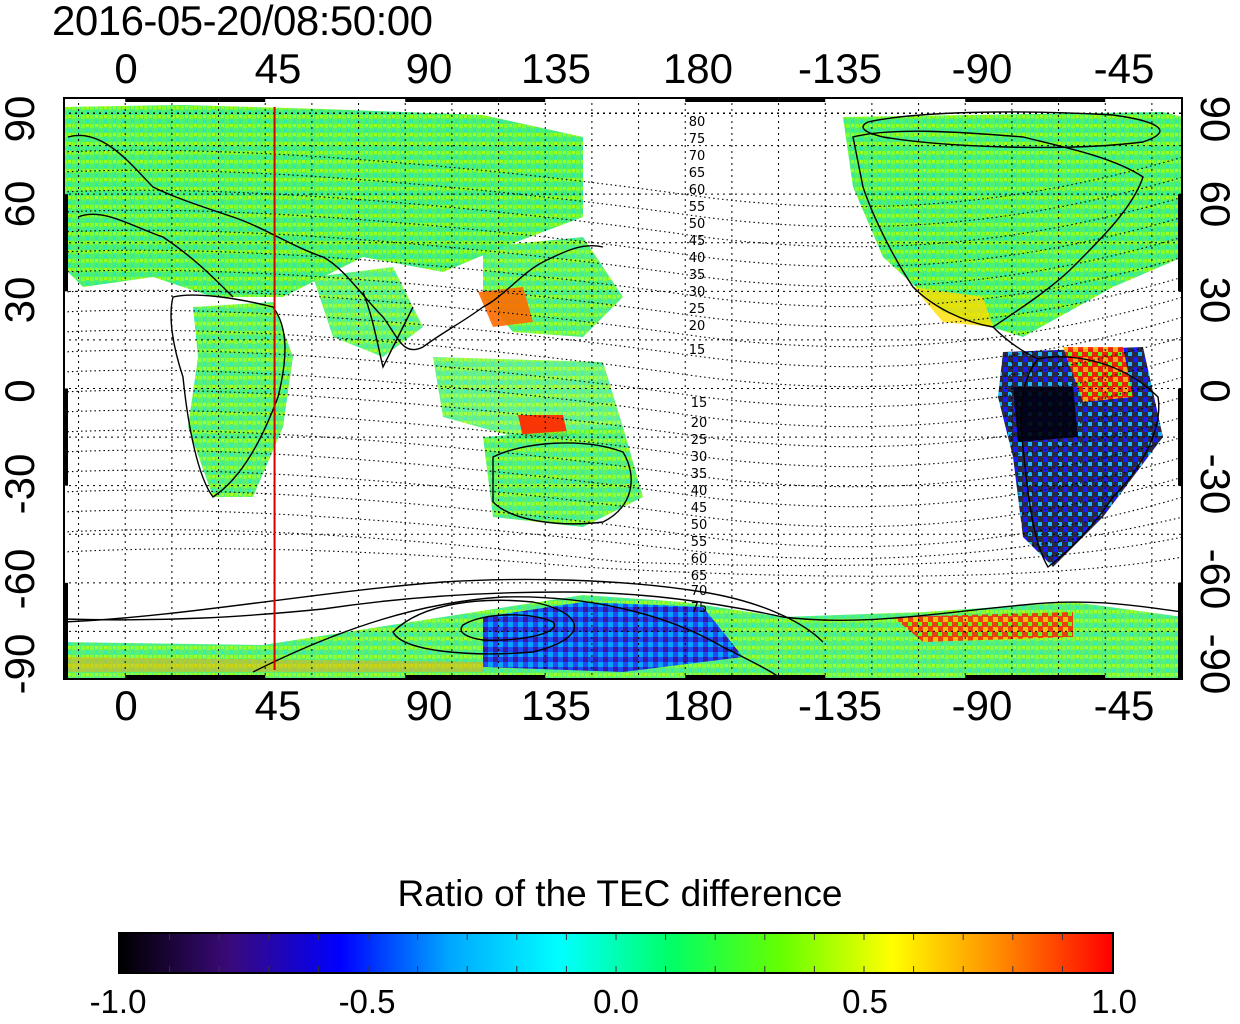 This screenshot has width=1240, height=1024. What do you see at coordinates (982, 705) in the screenshot?
I see `bottom-lon-tick: -90` at bounding box center [982, 705].